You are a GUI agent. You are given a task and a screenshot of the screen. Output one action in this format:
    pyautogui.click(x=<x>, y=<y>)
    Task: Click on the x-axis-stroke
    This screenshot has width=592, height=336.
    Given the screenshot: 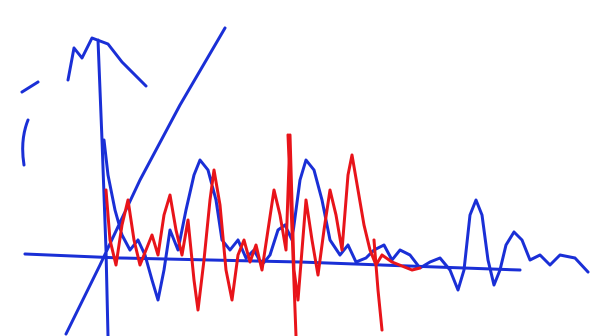 What is the action you would take?
    pyautogui.click(x=272, y=262)
    